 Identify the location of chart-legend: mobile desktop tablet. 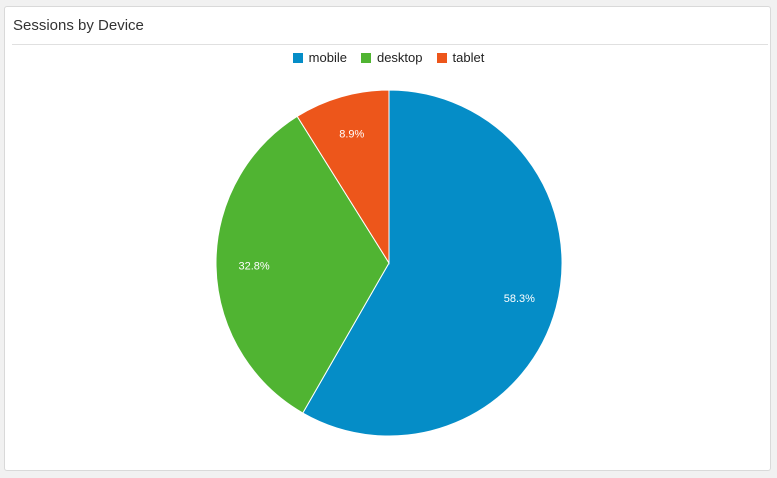
(388, 57).